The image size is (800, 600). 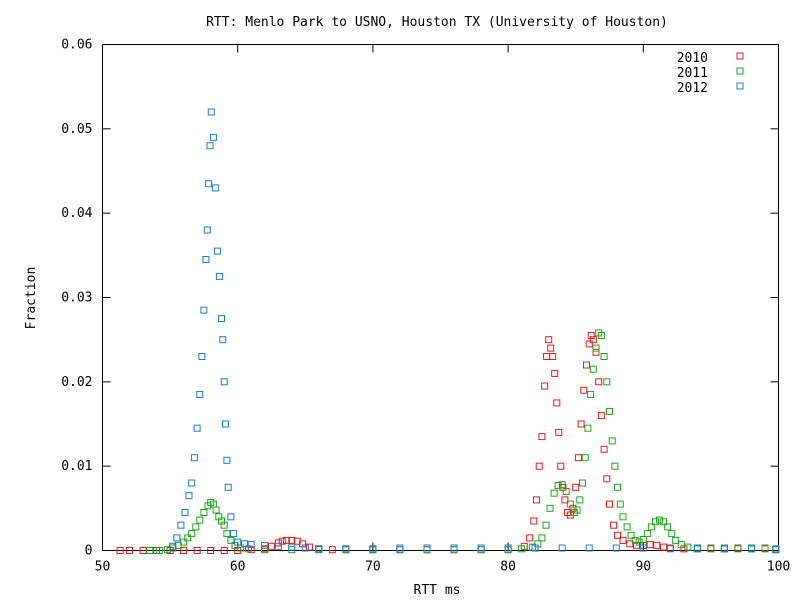 What do you see at coordinates (437, 590) in the screenshot?
I see `x-axis-label: RTT ms` at bounding box center [437, 590].